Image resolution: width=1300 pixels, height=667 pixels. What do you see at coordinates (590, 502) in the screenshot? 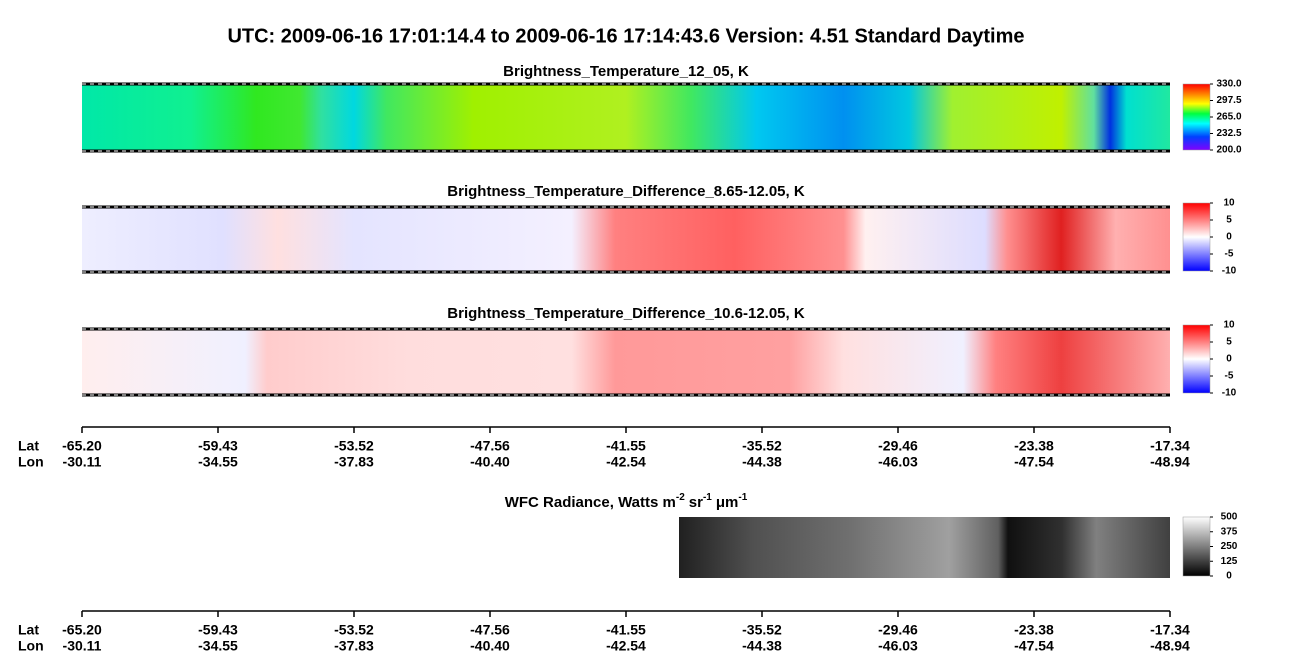
I see `title-part: WFC Radiance, Watts m` at bounding box center [590, 502].